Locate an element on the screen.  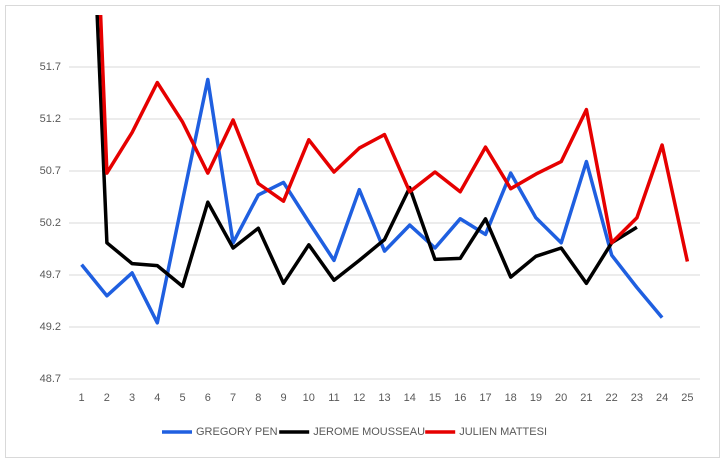
x-tick-label: 3 is located at coordinates (132, 398).